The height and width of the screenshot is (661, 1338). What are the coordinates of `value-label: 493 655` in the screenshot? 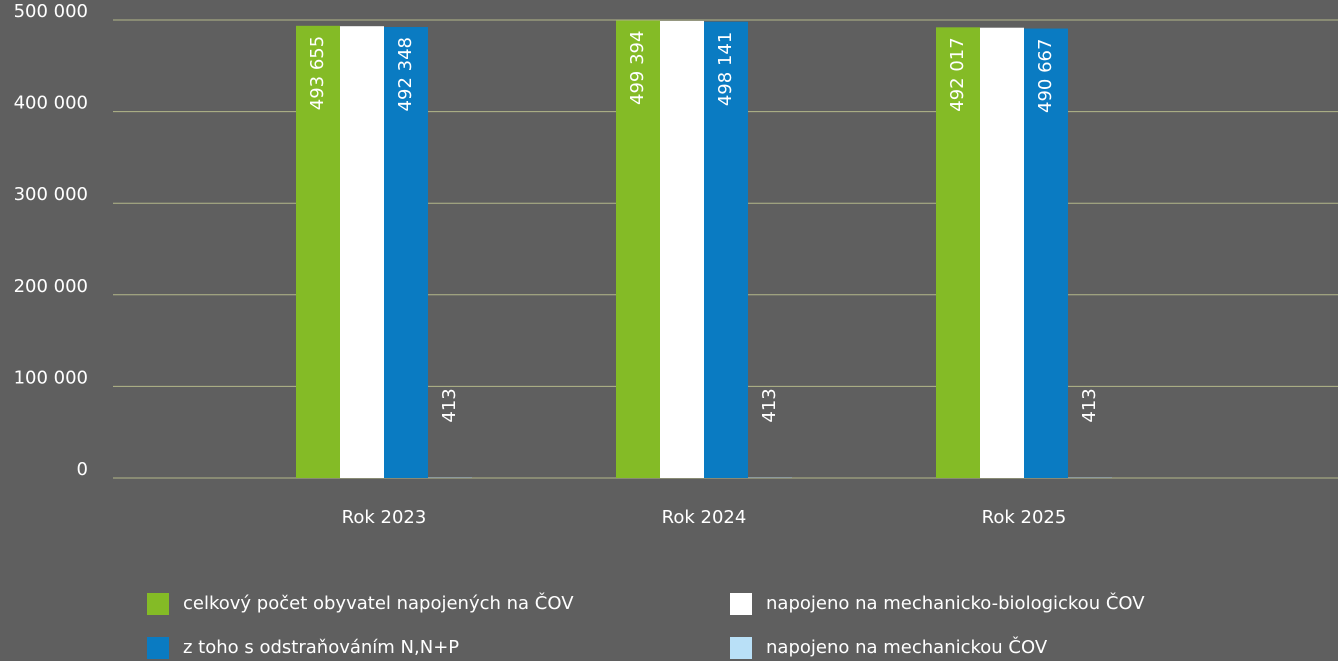 It's located at (317, 73).